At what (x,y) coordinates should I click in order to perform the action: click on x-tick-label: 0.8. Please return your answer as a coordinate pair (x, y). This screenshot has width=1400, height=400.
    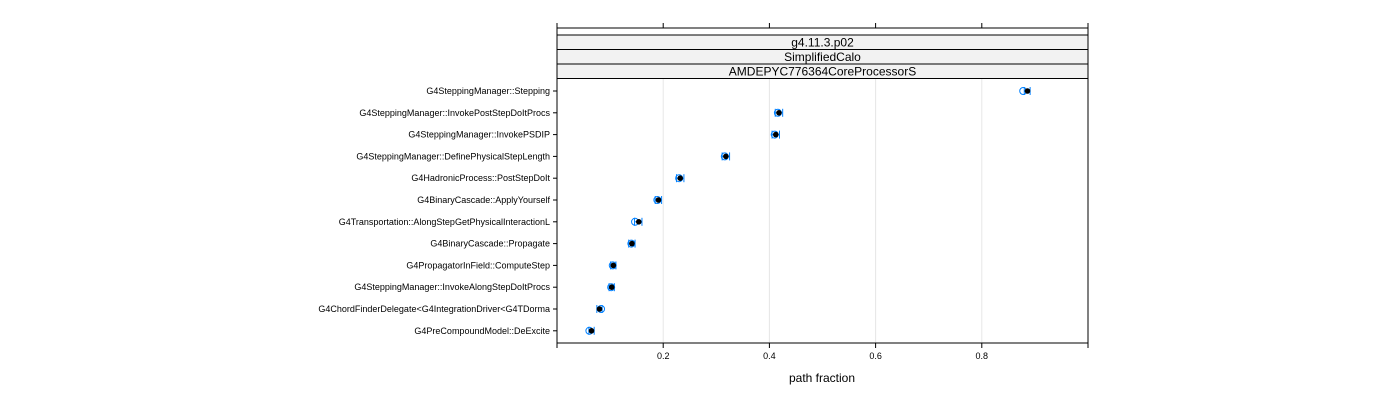
    Looking at the image, I should click on (982, 356).